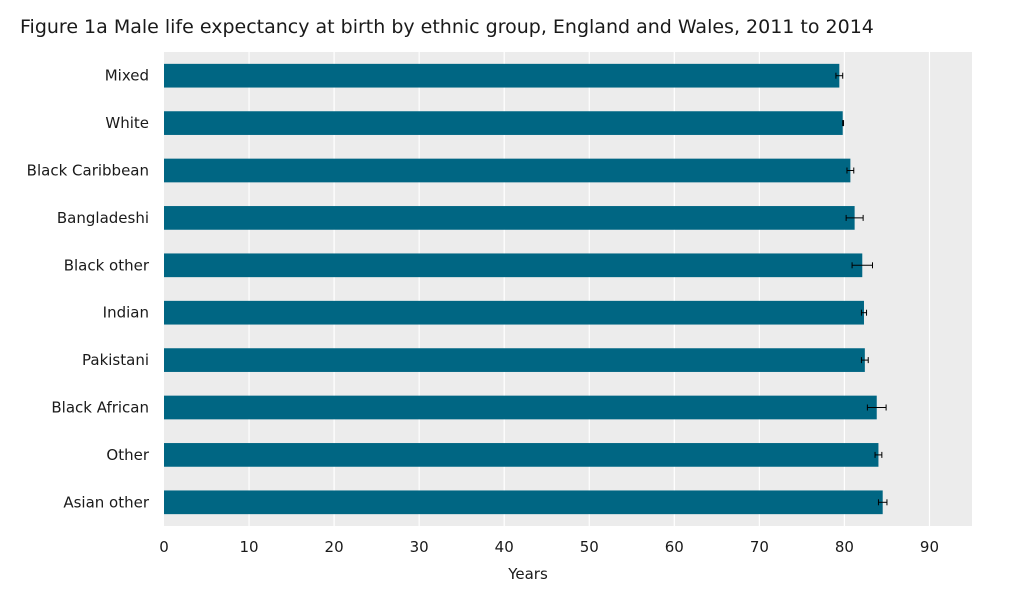  I want to click on x-tick-label: 50, so click(589, 547).